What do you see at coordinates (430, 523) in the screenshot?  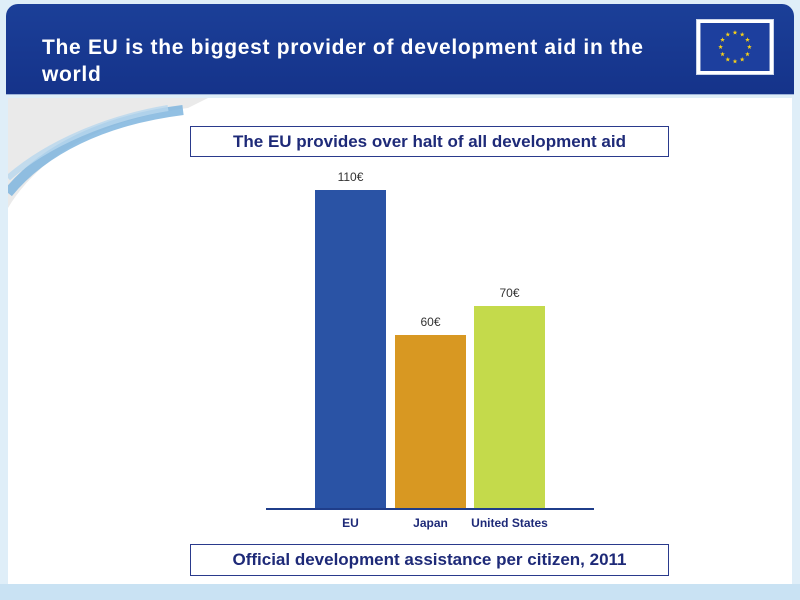 I see `x-tick-label: Japan` at bounding box center [430, 523].